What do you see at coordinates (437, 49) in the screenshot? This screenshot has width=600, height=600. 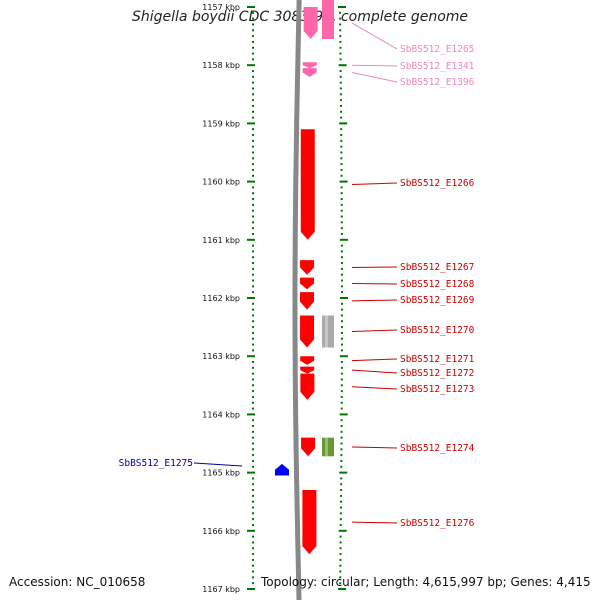 I see `gene-label: SbBS512_E1265` at bounding box center [437, 49].